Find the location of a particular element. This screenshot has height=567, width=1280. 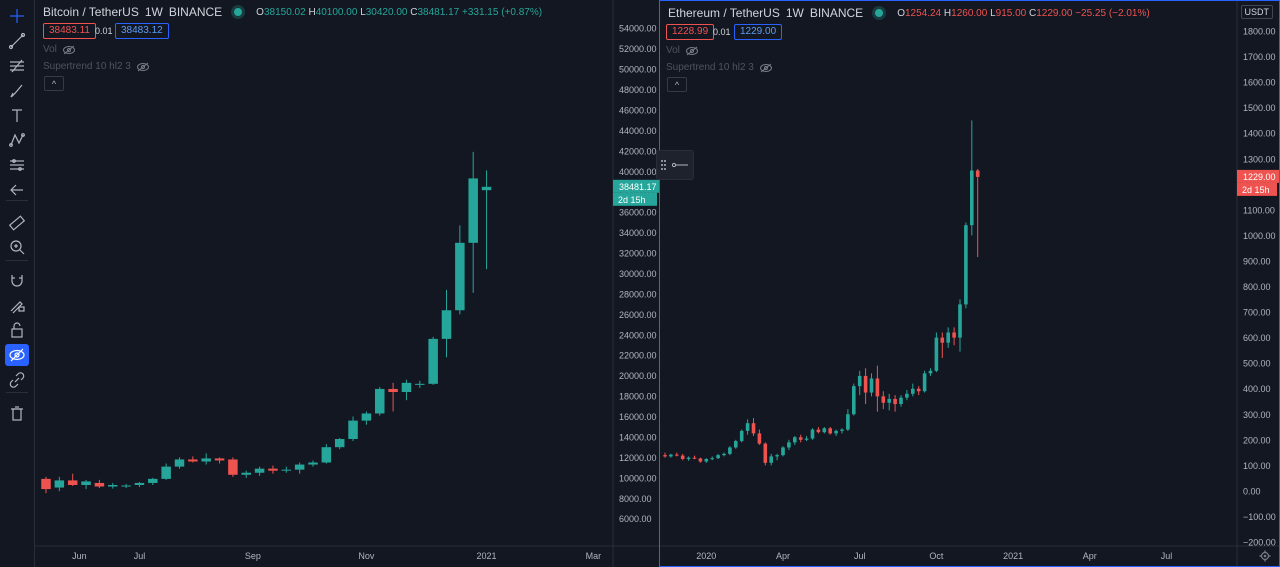

prediction-tool is located at coordinates (17, 165).